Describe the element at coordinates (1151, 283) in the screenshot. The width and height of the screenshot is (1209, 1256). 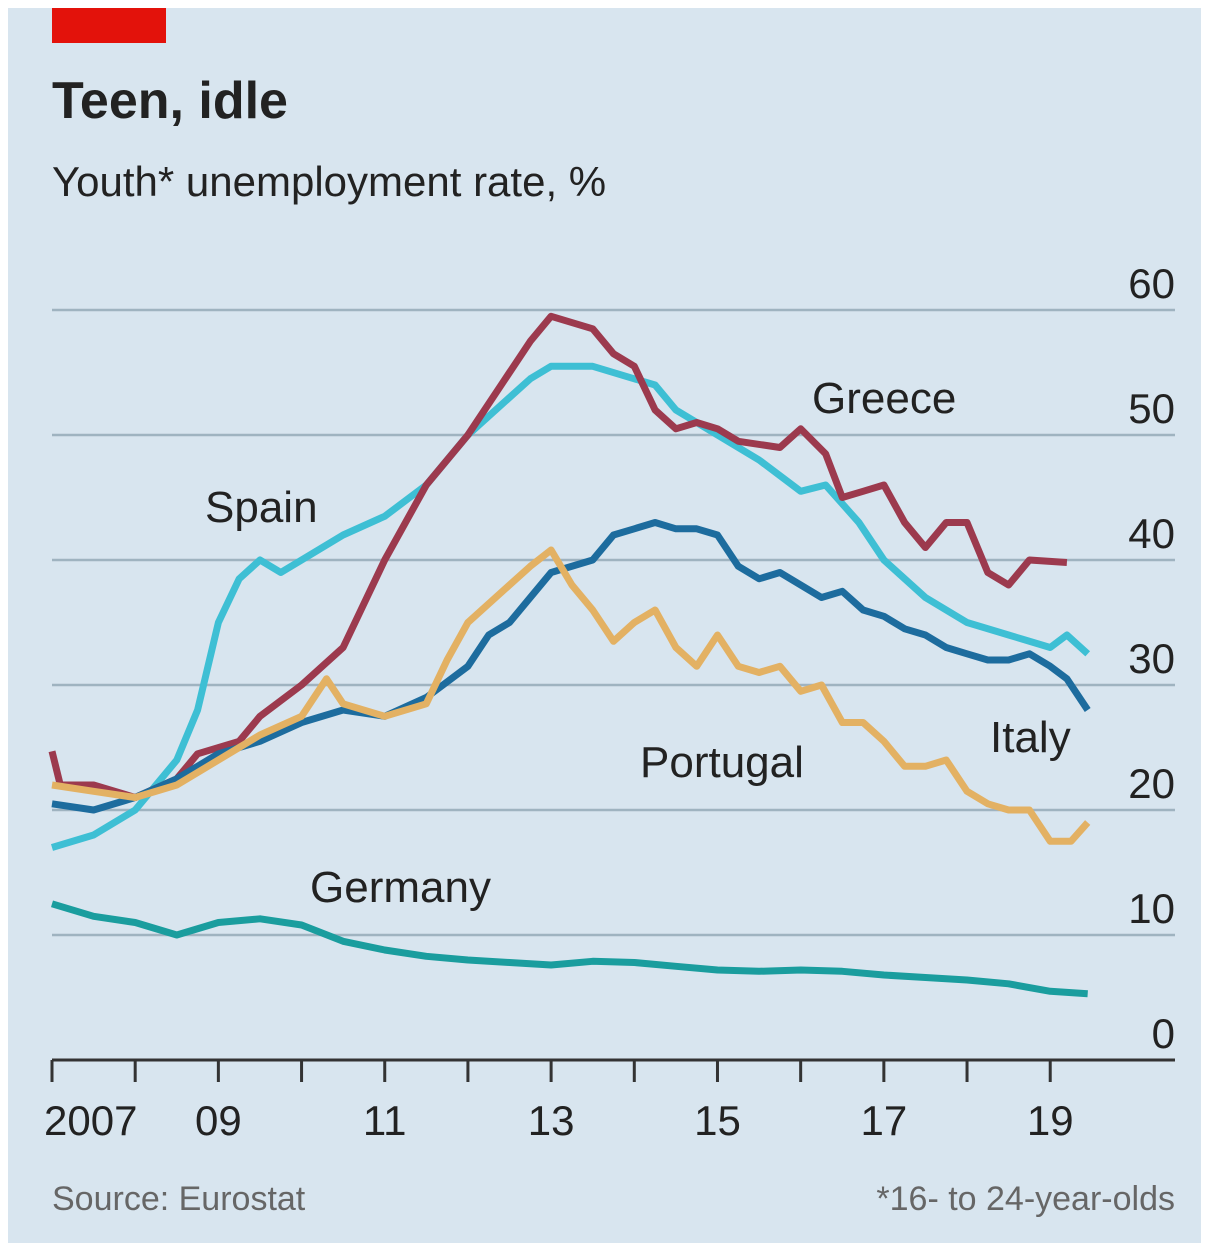
I see `y-tick-label: 60` at that location.